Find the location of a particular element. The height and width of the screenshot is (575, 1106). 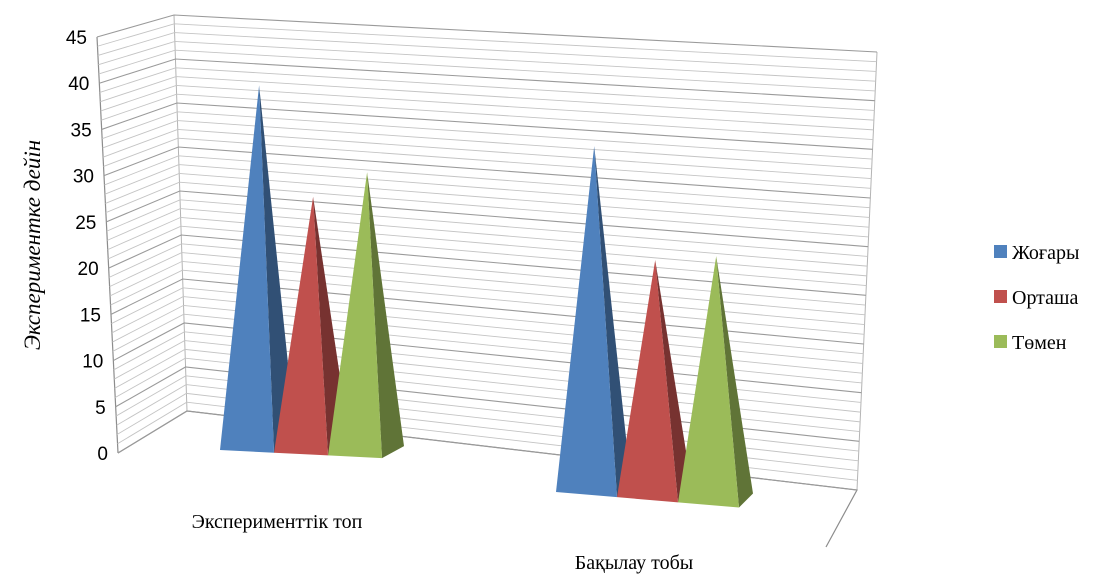

y-tick-label: 0 is located at coordinates (102, 454).